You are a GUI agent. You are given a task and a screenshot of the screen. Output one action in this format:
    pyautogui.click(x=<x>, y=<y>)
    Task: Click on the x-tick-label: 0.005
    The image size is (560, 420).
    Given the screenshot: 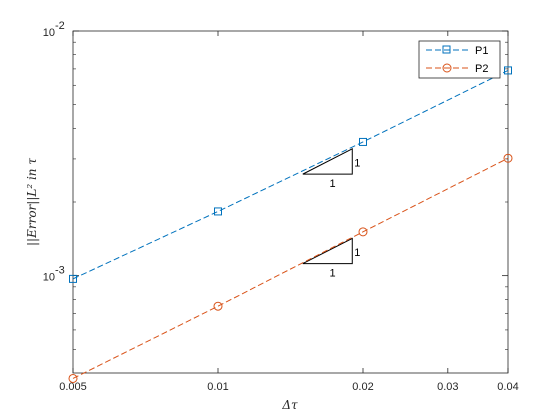 What is the action you would take?
    pyautogui.click(x=73, y=387)
    